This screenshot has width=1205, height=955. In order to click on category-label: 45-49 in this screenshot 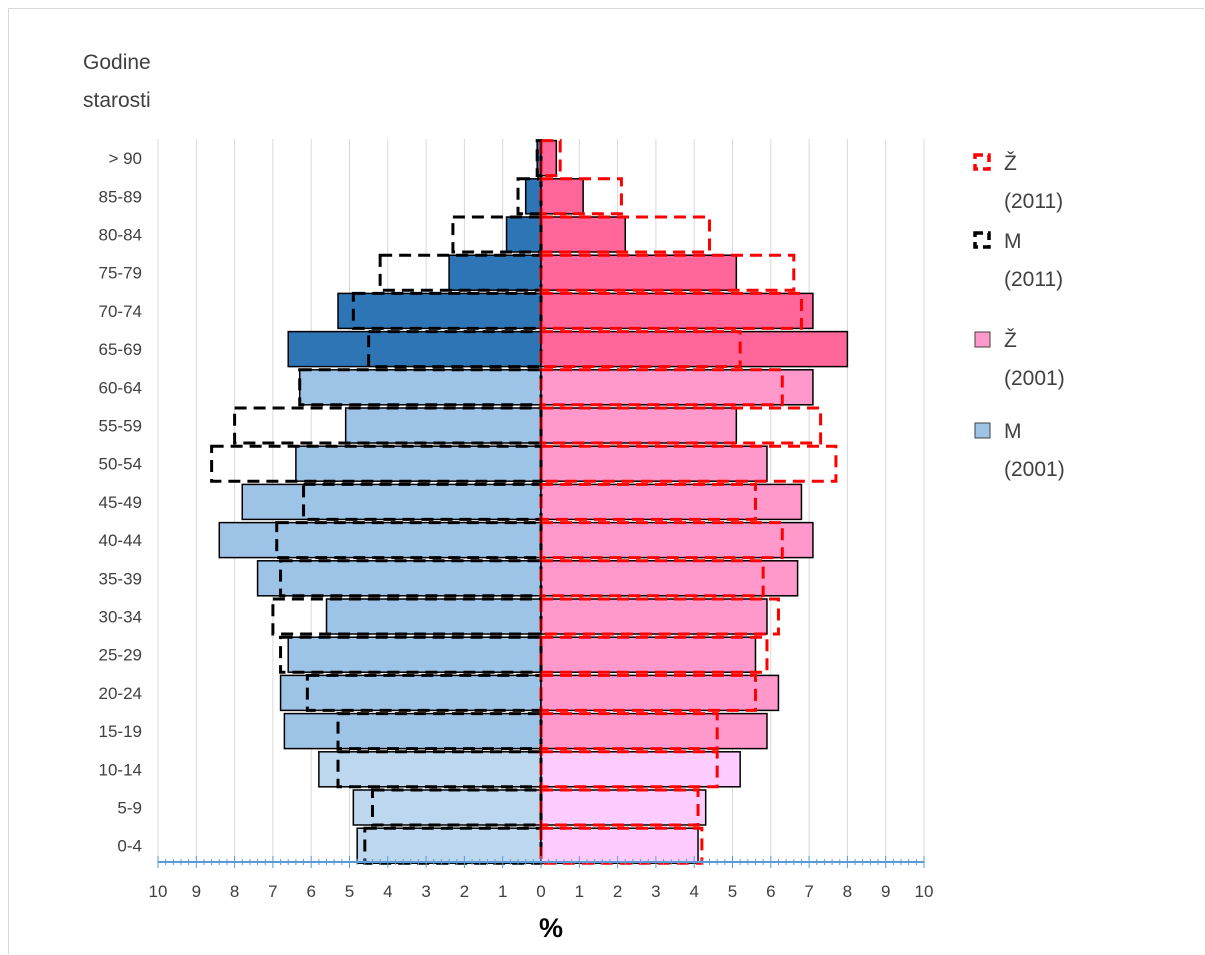, I will do `click(120, 502)`.